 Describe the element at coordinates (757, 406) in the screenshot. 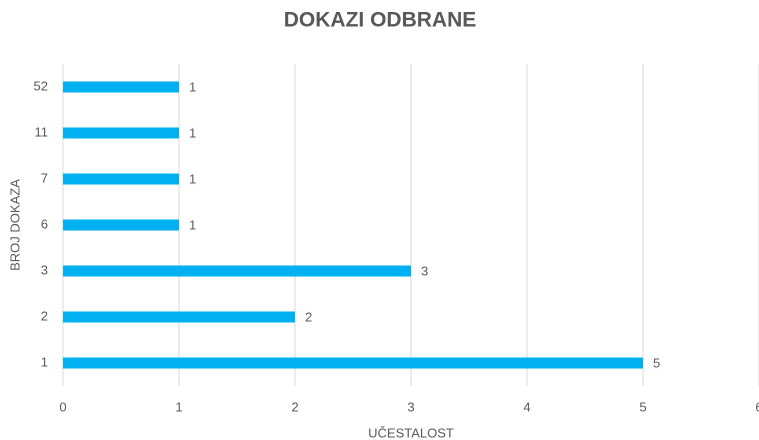

I see `x-tick-label: 6` at that location.